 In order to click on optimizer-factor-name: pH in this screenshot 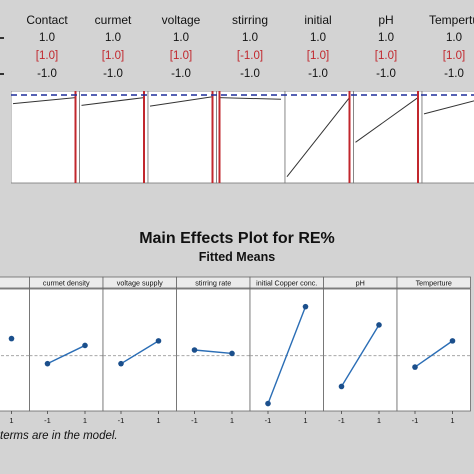, I will do `click(386, 20)`.